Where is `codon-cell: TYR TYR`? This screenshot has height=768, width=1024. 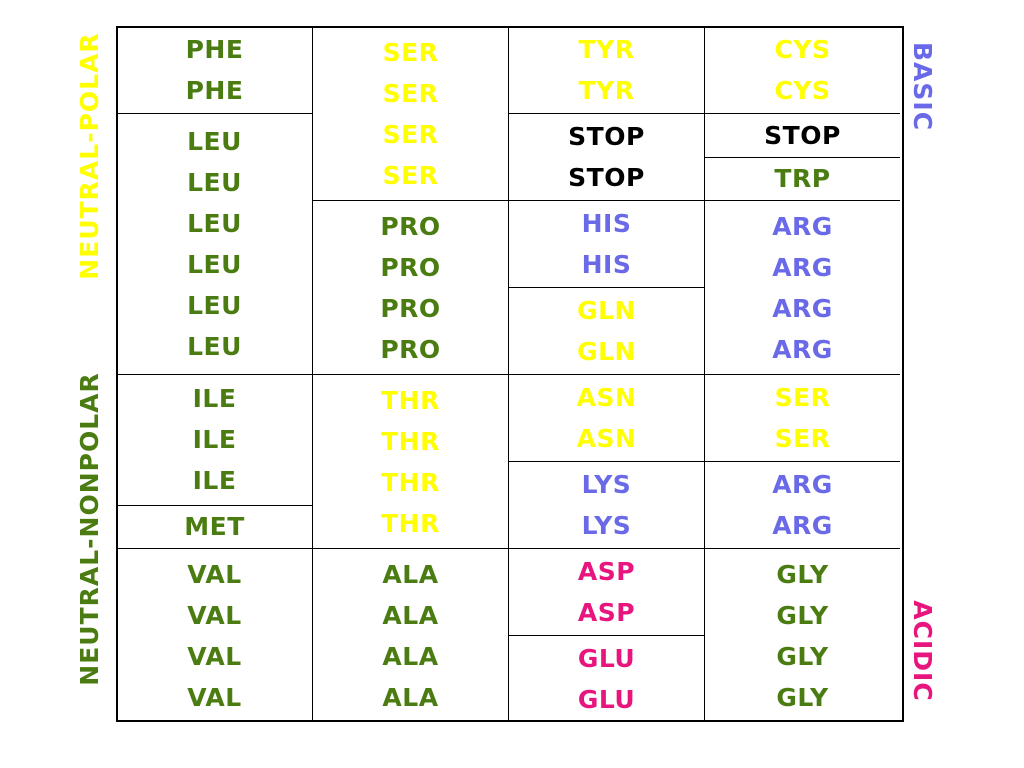
codon-cell: TYR TYR is located at coordinates (606, 69).